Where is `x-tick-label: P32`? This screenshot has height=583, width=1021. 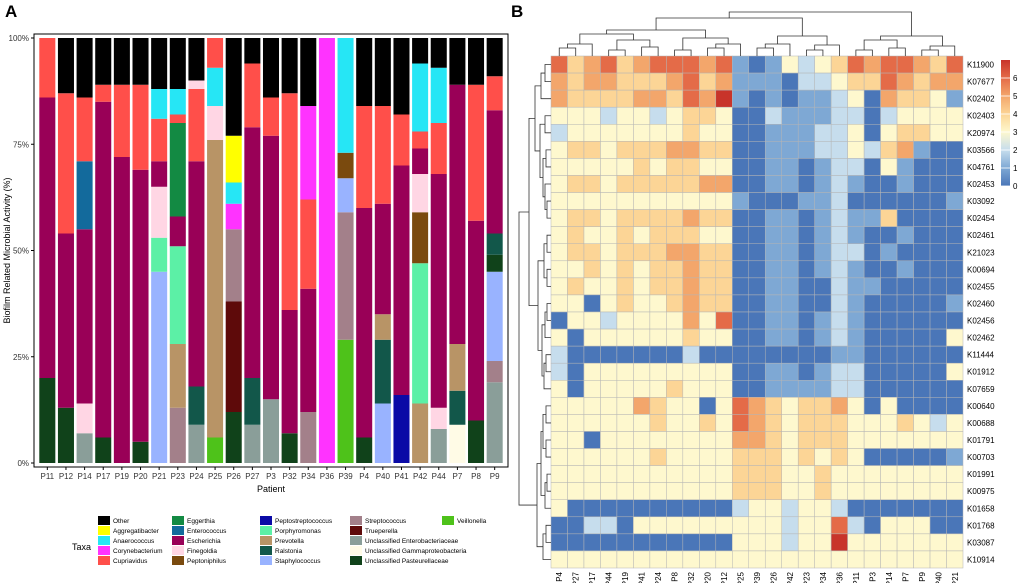
x-tick-label: P32 is located at coordinates (290, 476).